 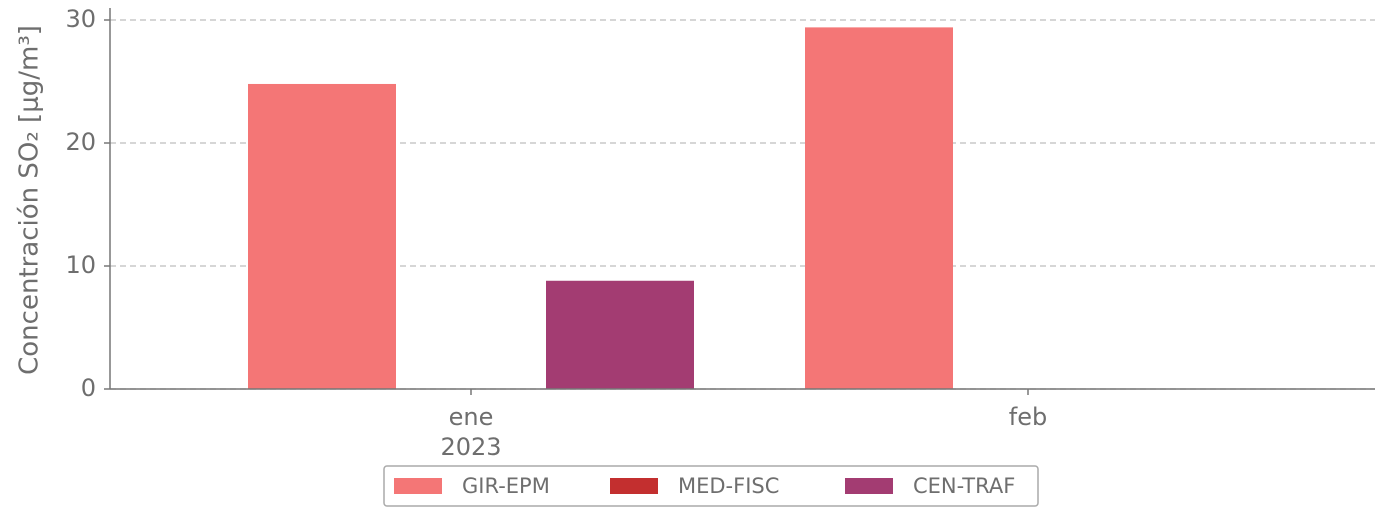 I want to click on legend-label: MED-FISC, so click(x=728, y=486).